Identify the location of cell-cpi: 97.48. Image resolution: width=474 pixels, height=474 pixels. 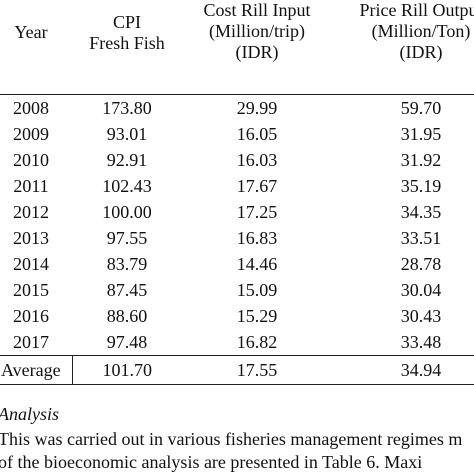
(127, 342).